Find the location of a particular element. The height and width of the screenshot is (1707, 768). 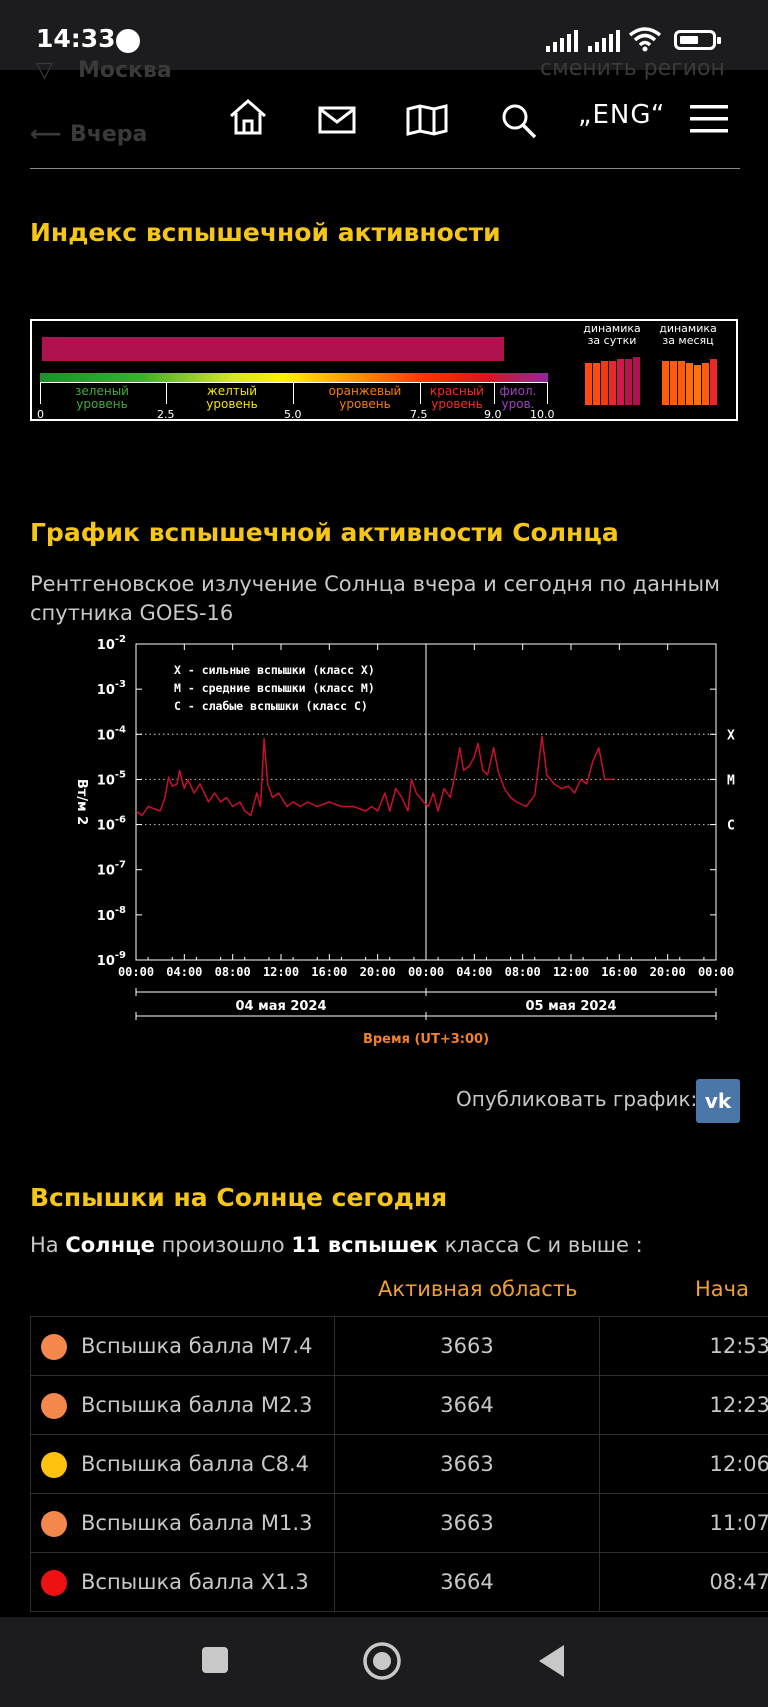

table-bottom-border is located at coordinates (399, 1611).